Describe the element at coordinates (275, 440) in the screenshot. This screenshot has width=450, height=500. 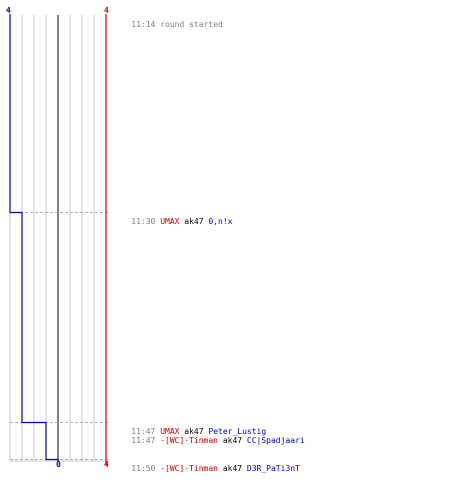
I see `event-victim: CC|Spadjaari` at that location.